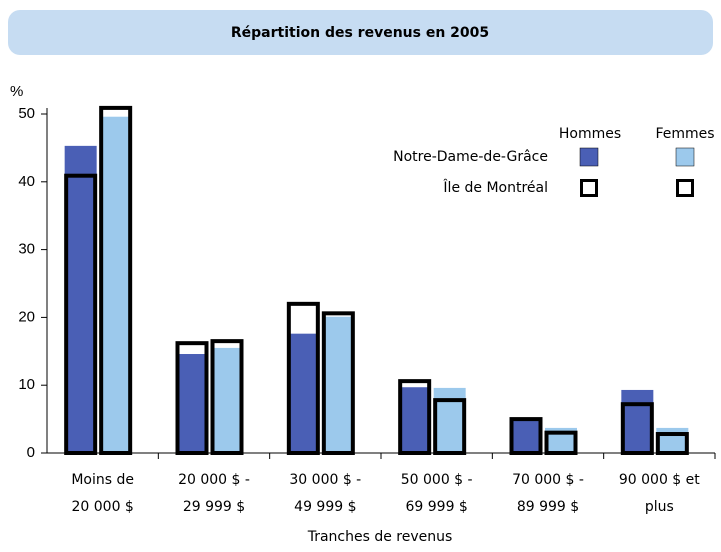 This screenshot has height=552, width=721. I want to click on x-tick-label: 50 000 $ -, so click(437, 480).